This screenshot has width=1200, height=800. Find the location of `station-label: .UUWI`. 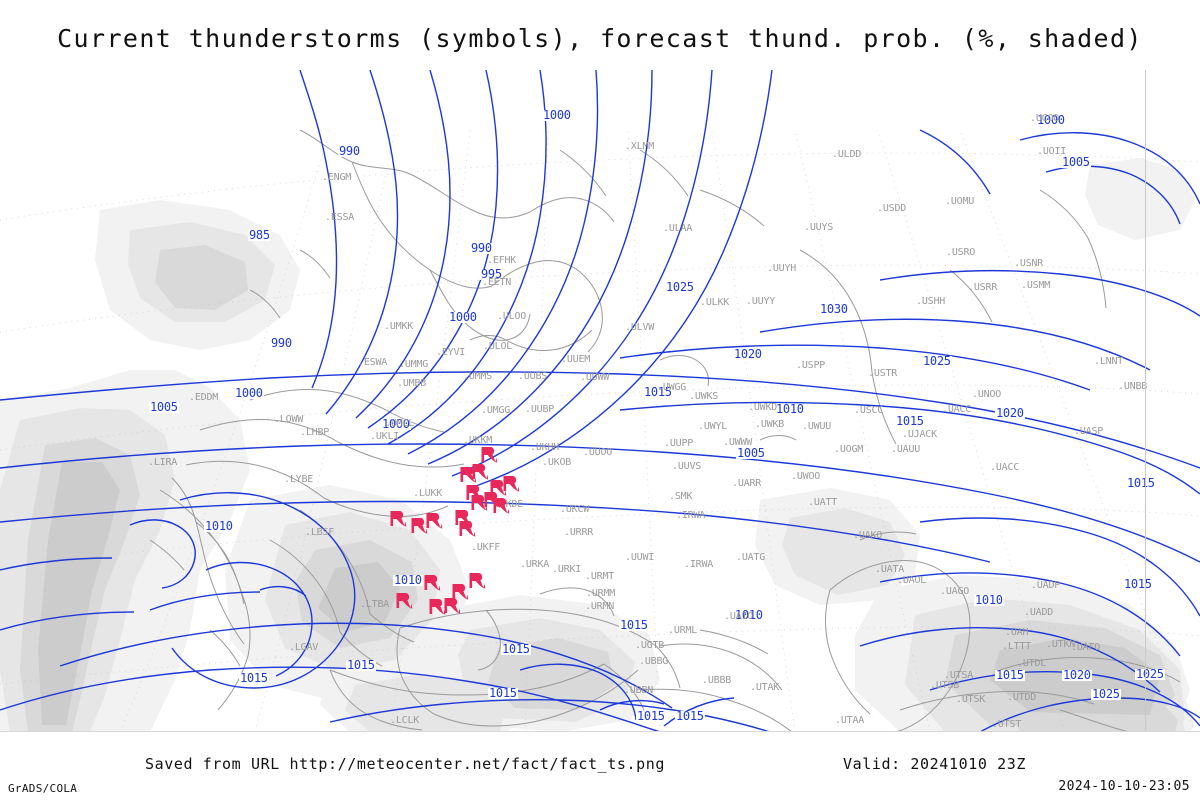

station-label: .UUWI is located at coordinates (640, 557).